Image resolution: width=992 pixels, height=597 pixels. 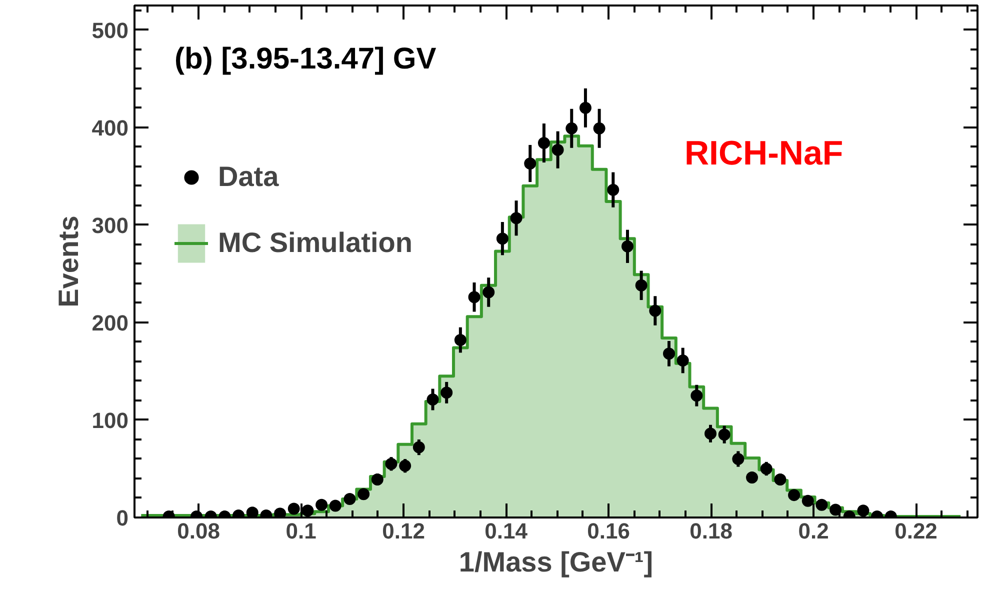 I want to click on y-tick-label: 100, so click(x=110, y=420).